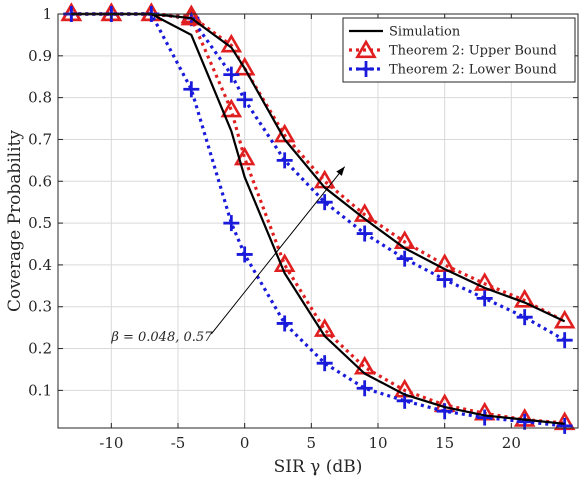 Image resolution: width=582 pixels, height=480 pixels. I want to click on y-tick-label: 0.5, so click(40, 223).